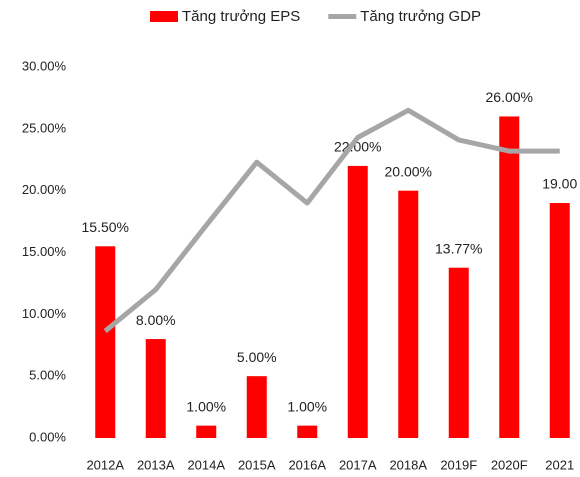 The height and width of the screenshot is (477, 580). What do you see at coordinates (164, 16) in the screenshot?
I see `legend-swatch` at bounding box center [164, 16].